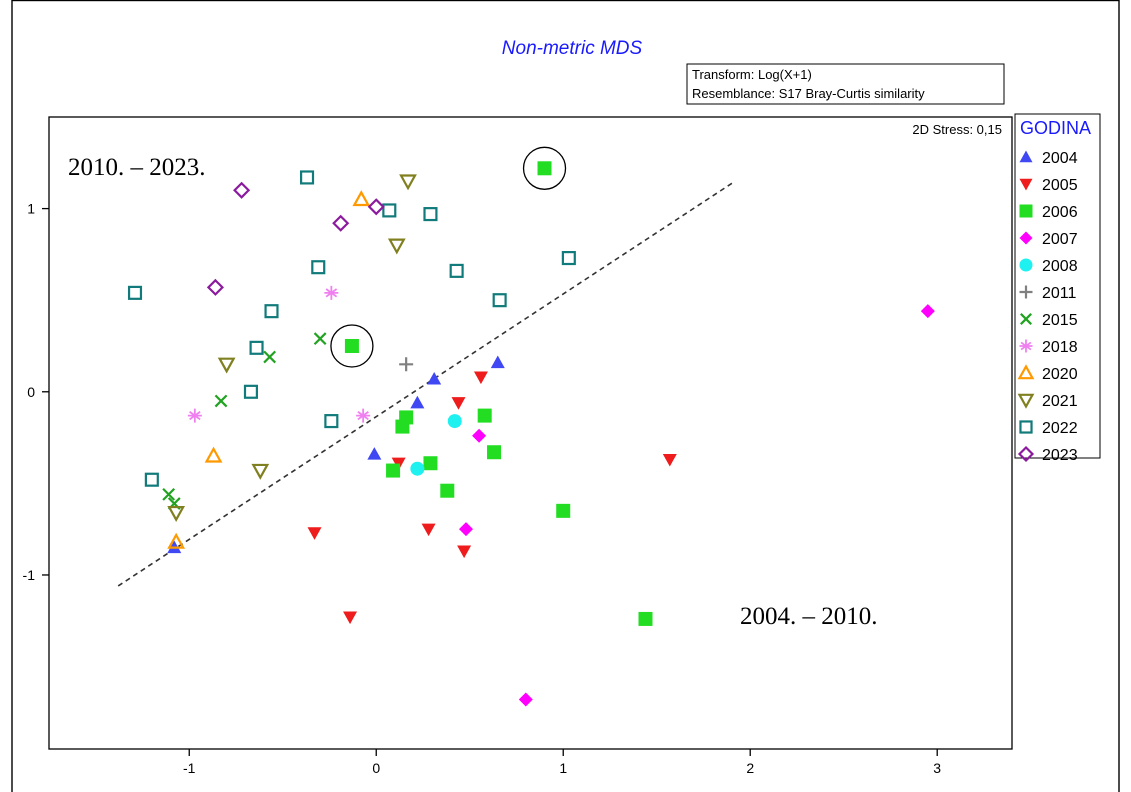  Describe the element at coordinates (1026, 454) in the screenshot. I see `legend-marker-2023` at that location.